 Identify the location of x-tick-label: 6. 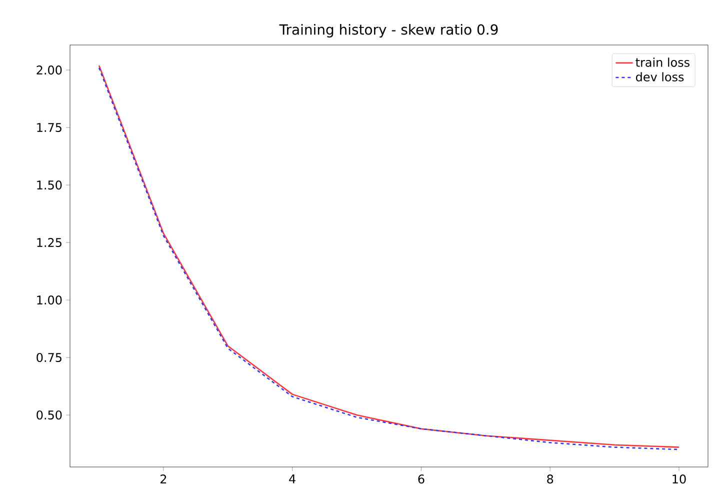
(421, 479).